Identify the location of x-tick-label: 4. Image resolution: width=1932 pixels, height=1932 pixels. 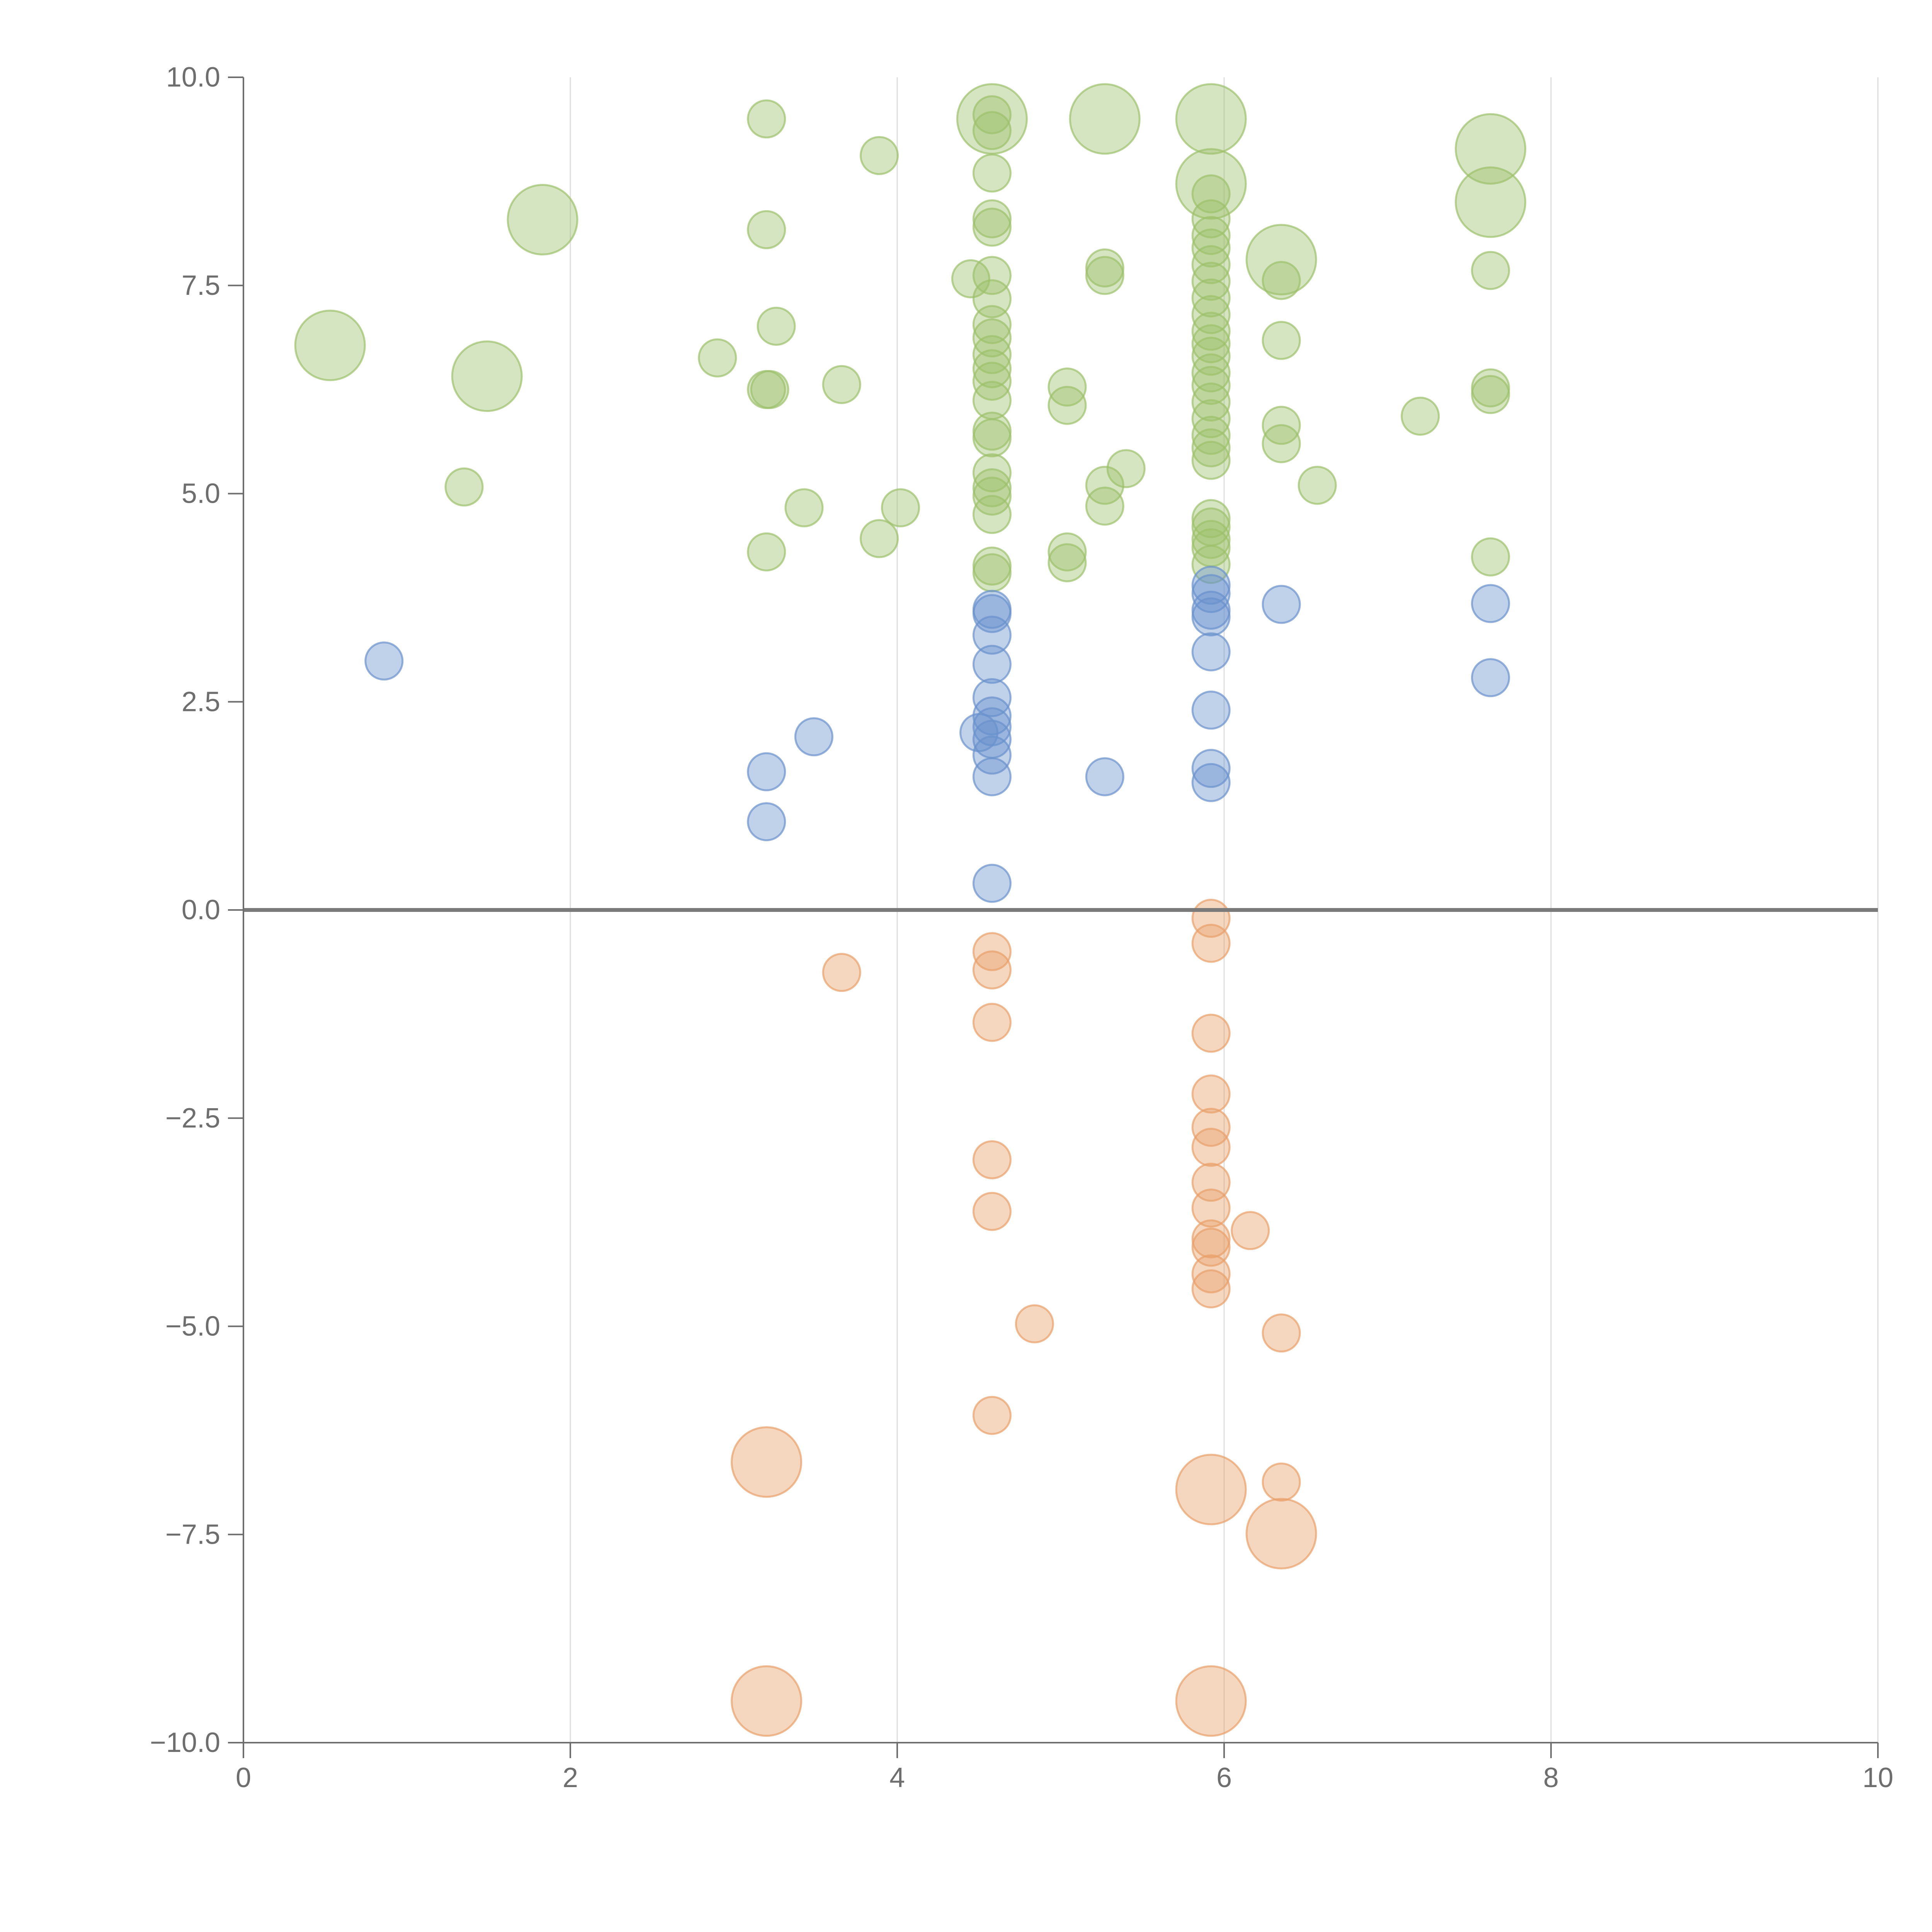
(897, 1778).